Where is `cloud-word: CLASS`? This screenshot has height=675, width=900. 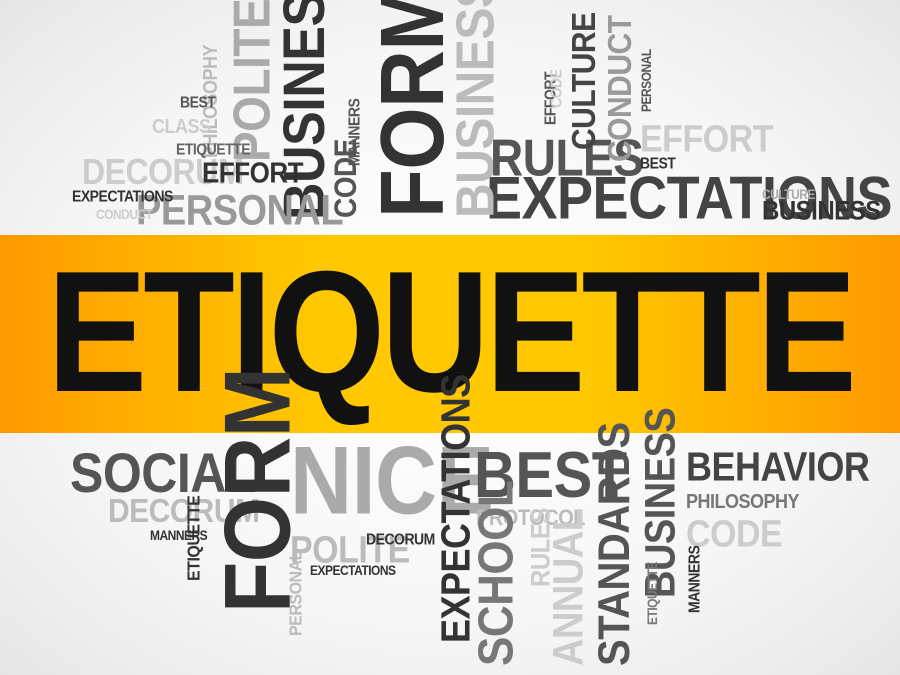 cloud-word: CLASS is located at coordinates (181, 126).